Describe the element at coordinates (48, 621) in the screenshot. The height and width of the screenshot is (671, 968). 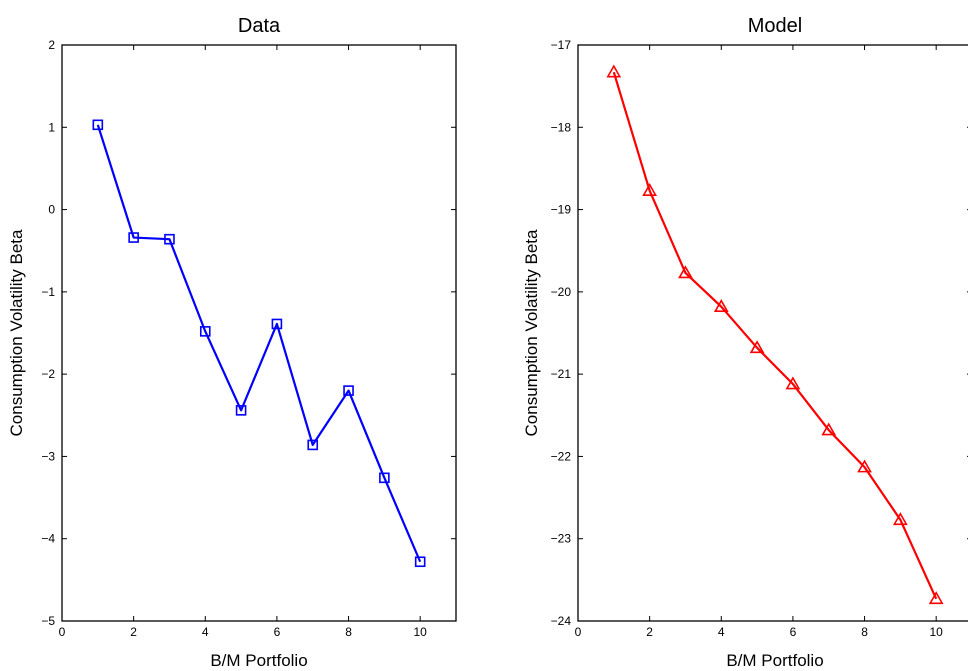
I see `y-tick-label: −5` at that location.